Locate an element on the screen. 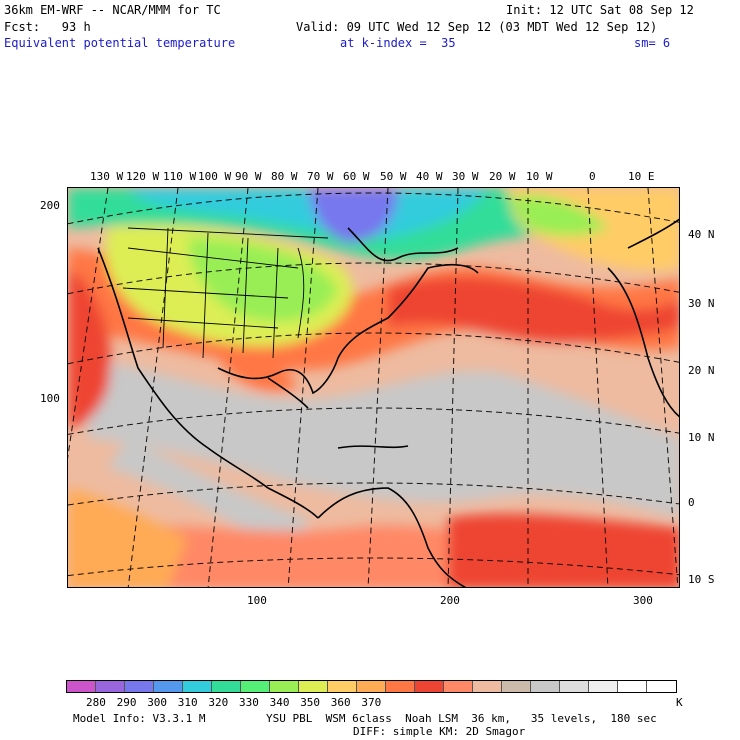 Image resolution: width=740 pixels, height=740 pixels. longitude-label: 50 W is located at coordinates (393, 176).